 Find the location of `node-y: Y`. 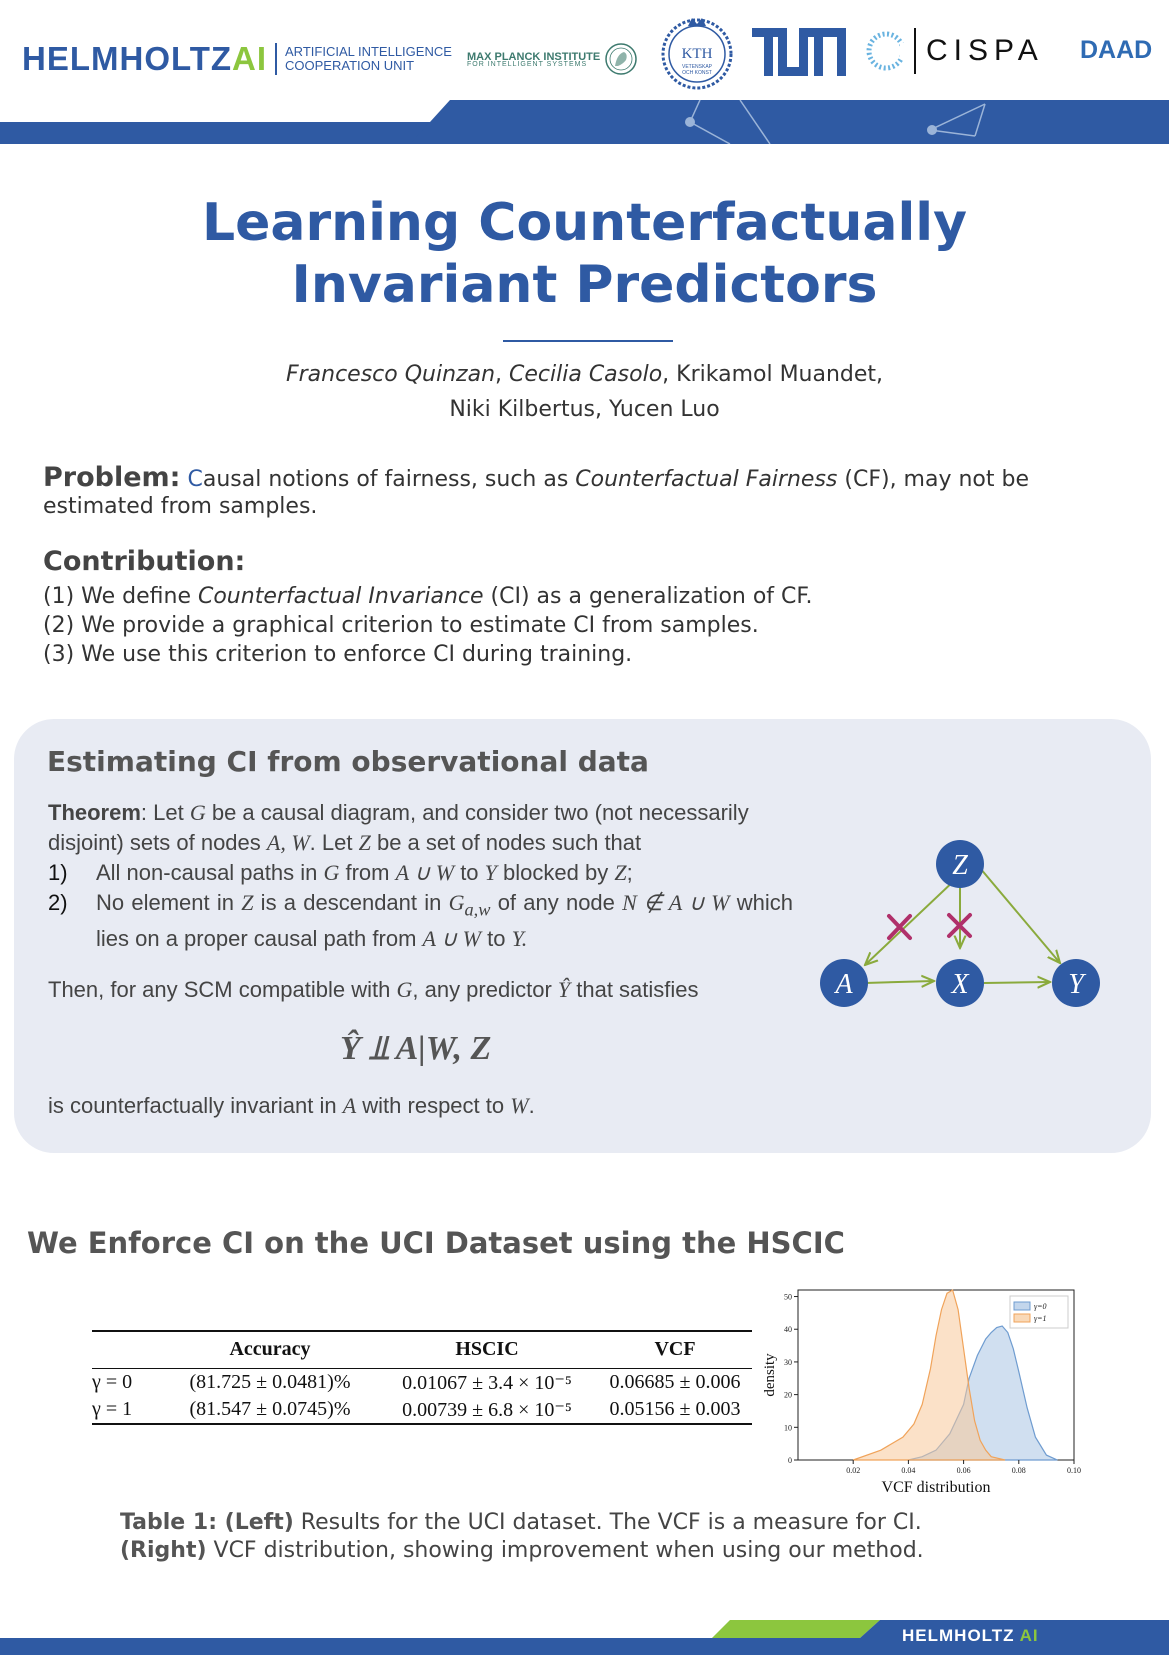

node-y: Y is located at coordinates (1076, 983).